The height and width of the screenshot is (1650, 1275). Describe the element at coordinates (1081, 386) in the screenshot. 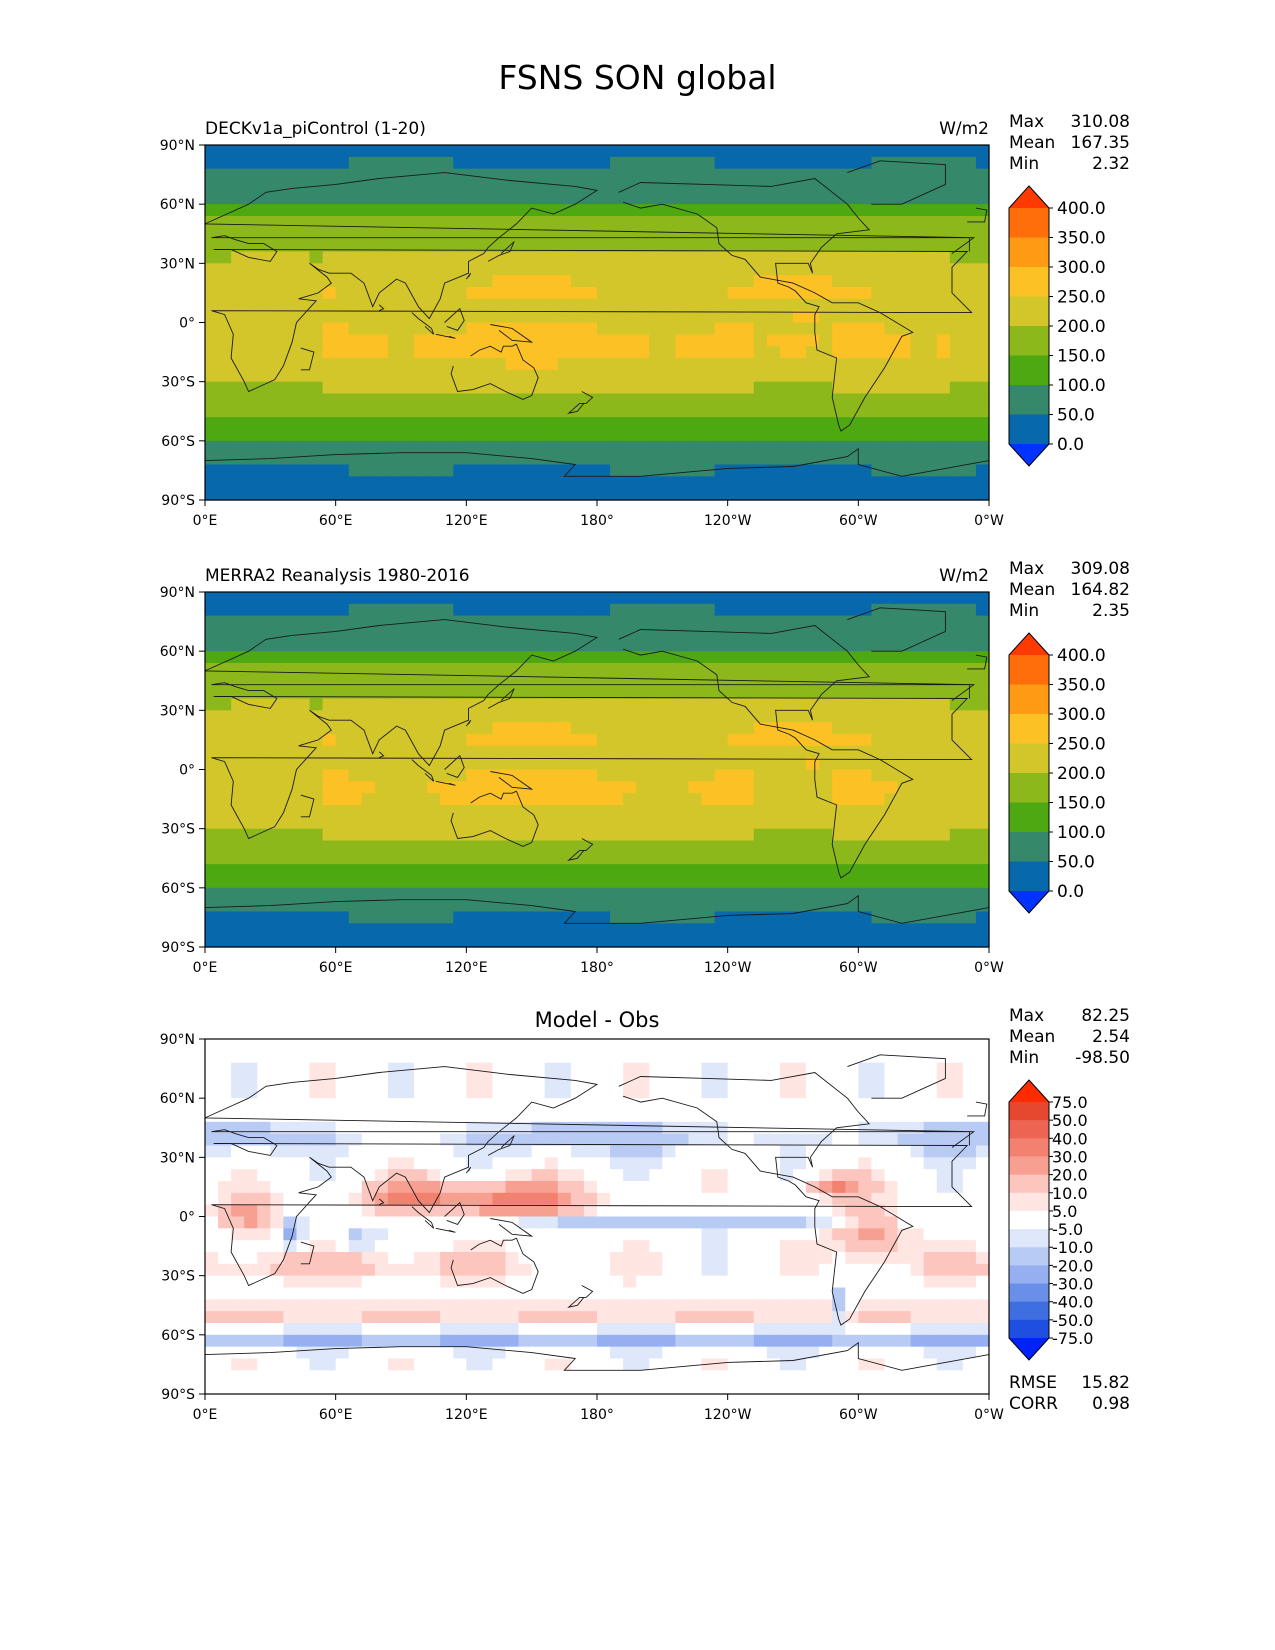

I see `colorbar-label: 100.0` at that location.